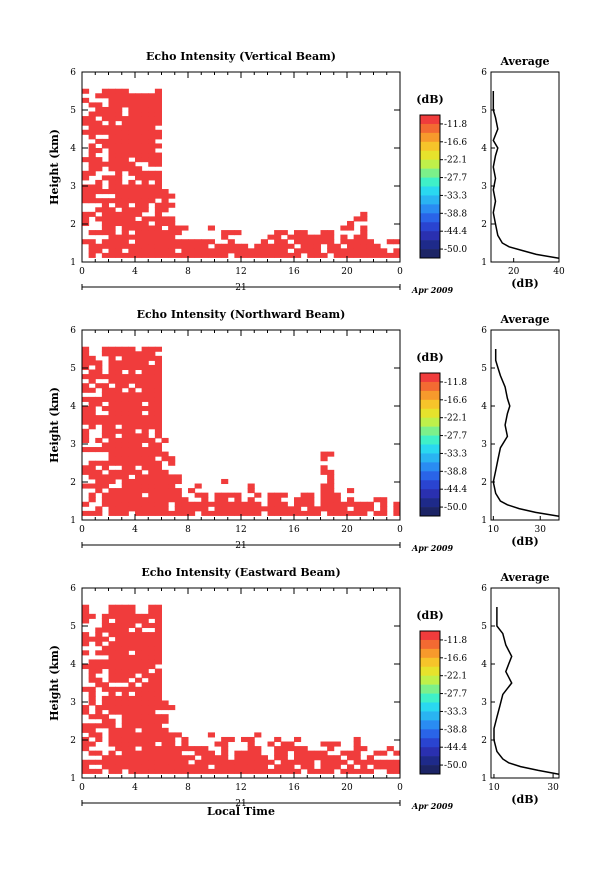  I want to click on x-tick-label: 12, so click(240, 272).